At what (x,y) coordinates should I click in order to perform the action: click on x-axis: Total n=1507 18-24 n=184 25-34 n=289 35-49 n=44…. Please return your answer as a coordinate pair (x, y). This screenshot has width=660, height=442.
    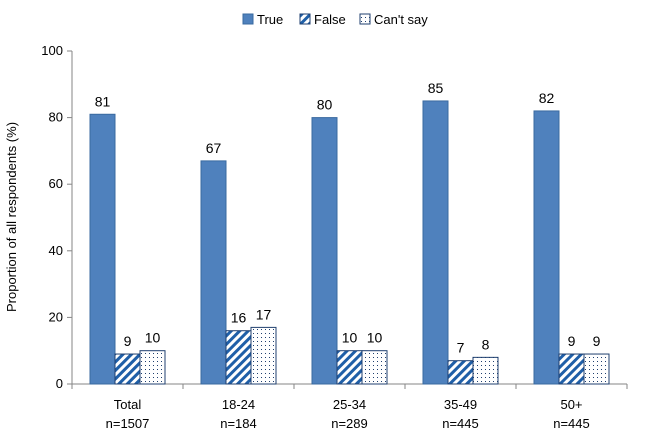
    Looking at the image, I should click on (349, 407).